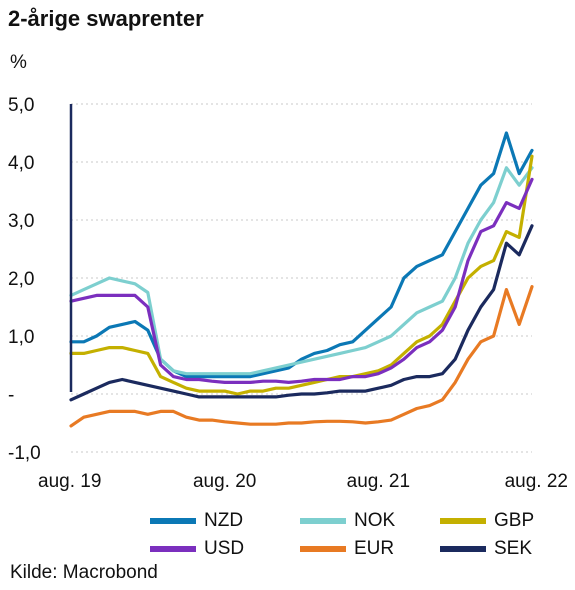  What do you see at coordinates (375, 520) in the screenshot?
I see `legend-label: NOK` at bounding box center [375, 520].